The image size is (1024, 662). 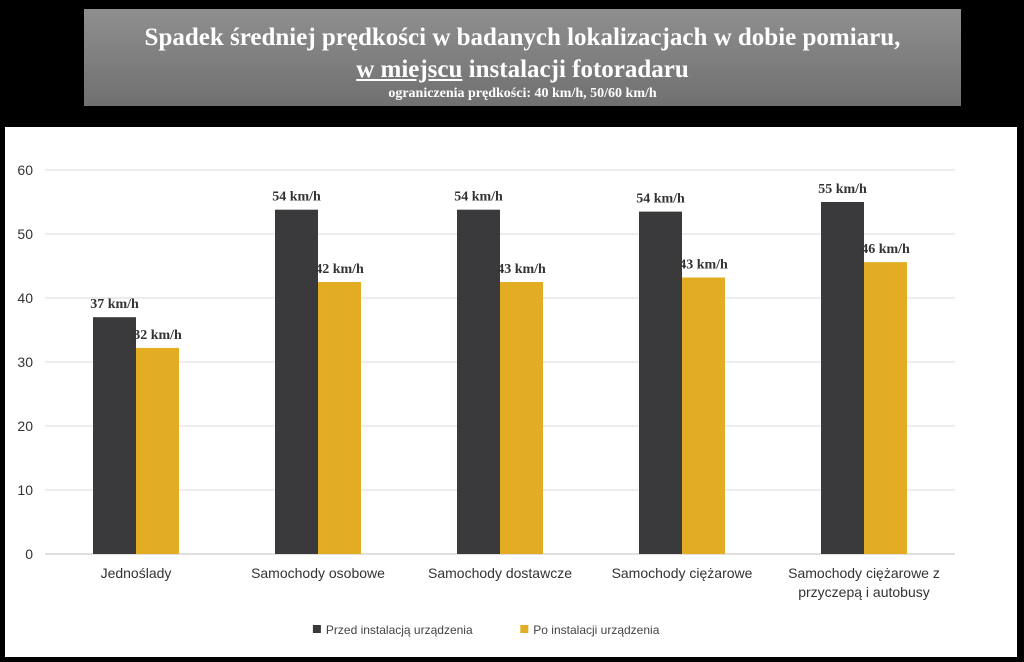 What do you see at coordinates (157, 335) in the screenshot?
I see `data-label: 32 km/h` at bounding box center [157, 335].